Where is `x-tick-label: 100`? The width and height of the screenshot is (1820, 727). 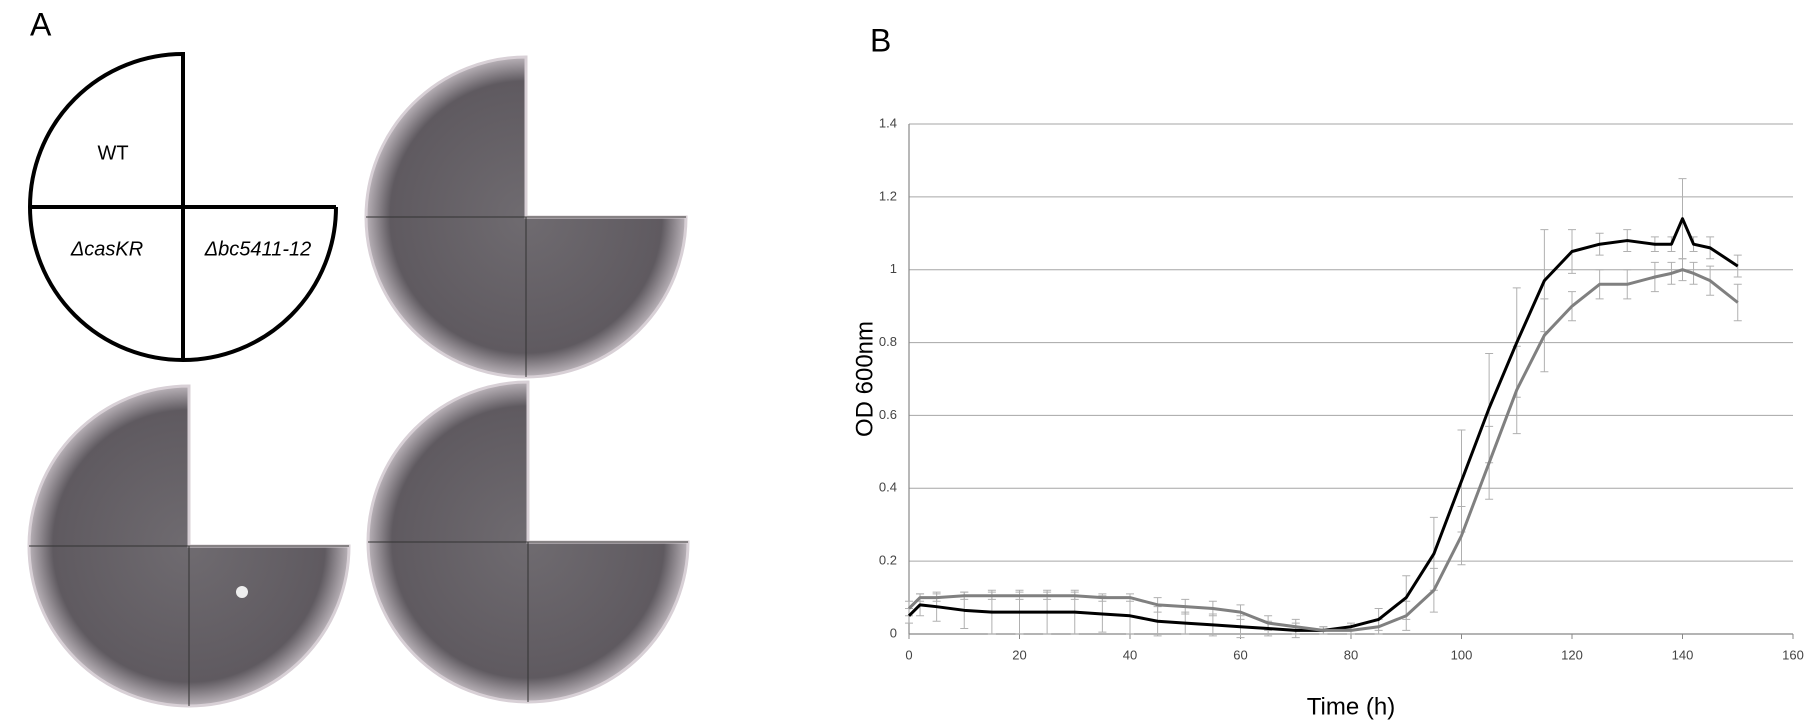
x-tick-label: 100 is located at coordinates (1462, 654).